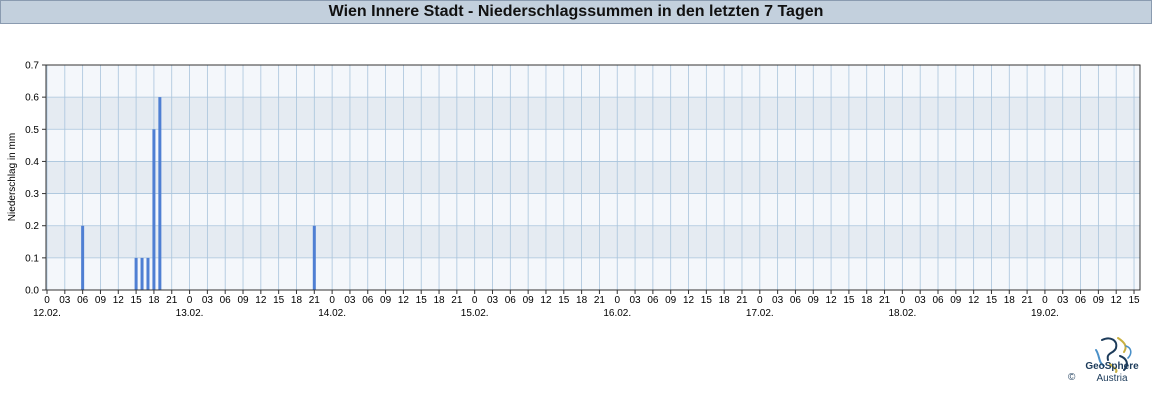  Describe the element at coordinates (475, 313) in the screenshot. I see `x-day-label: 15.02.` at that location.